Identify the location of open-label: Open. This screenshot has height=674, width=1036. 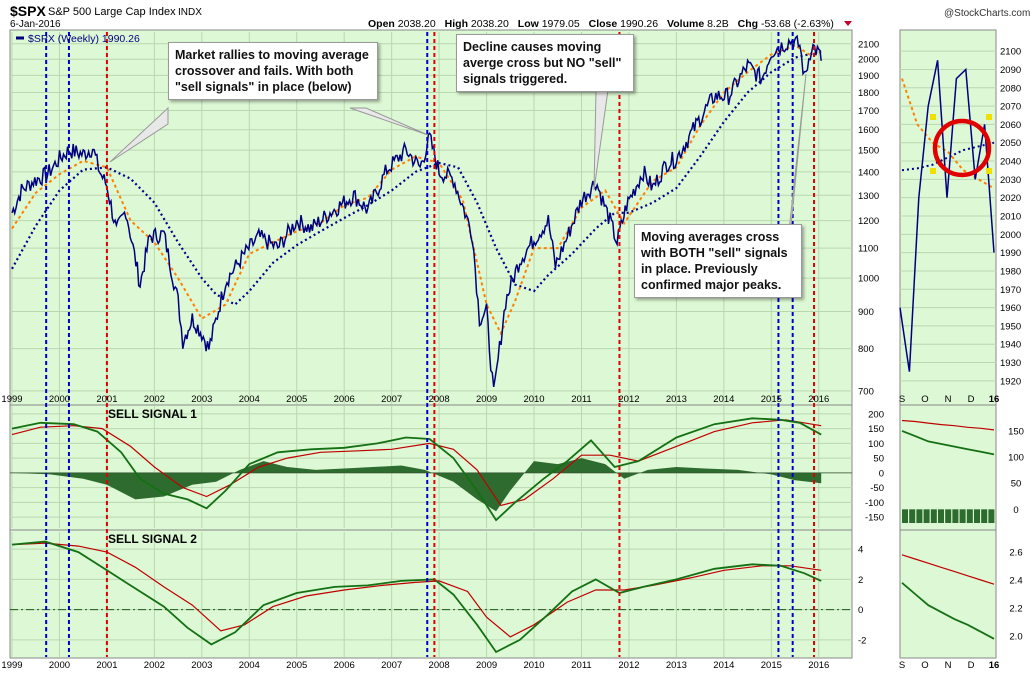
(381, 24).